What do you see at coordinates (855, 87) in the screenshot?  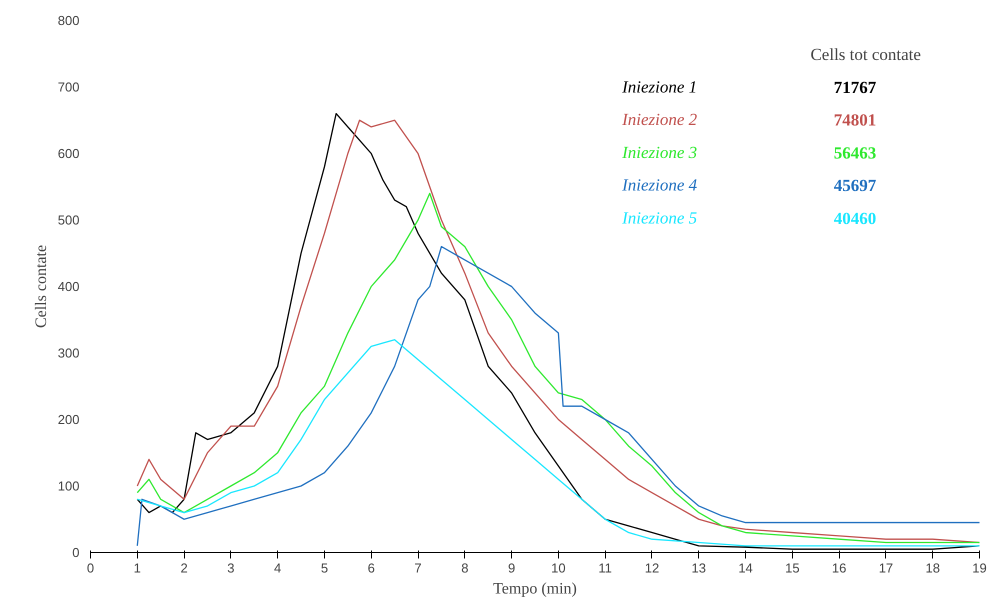 I see `annotation: 71767` at bounding box center [855, 87].